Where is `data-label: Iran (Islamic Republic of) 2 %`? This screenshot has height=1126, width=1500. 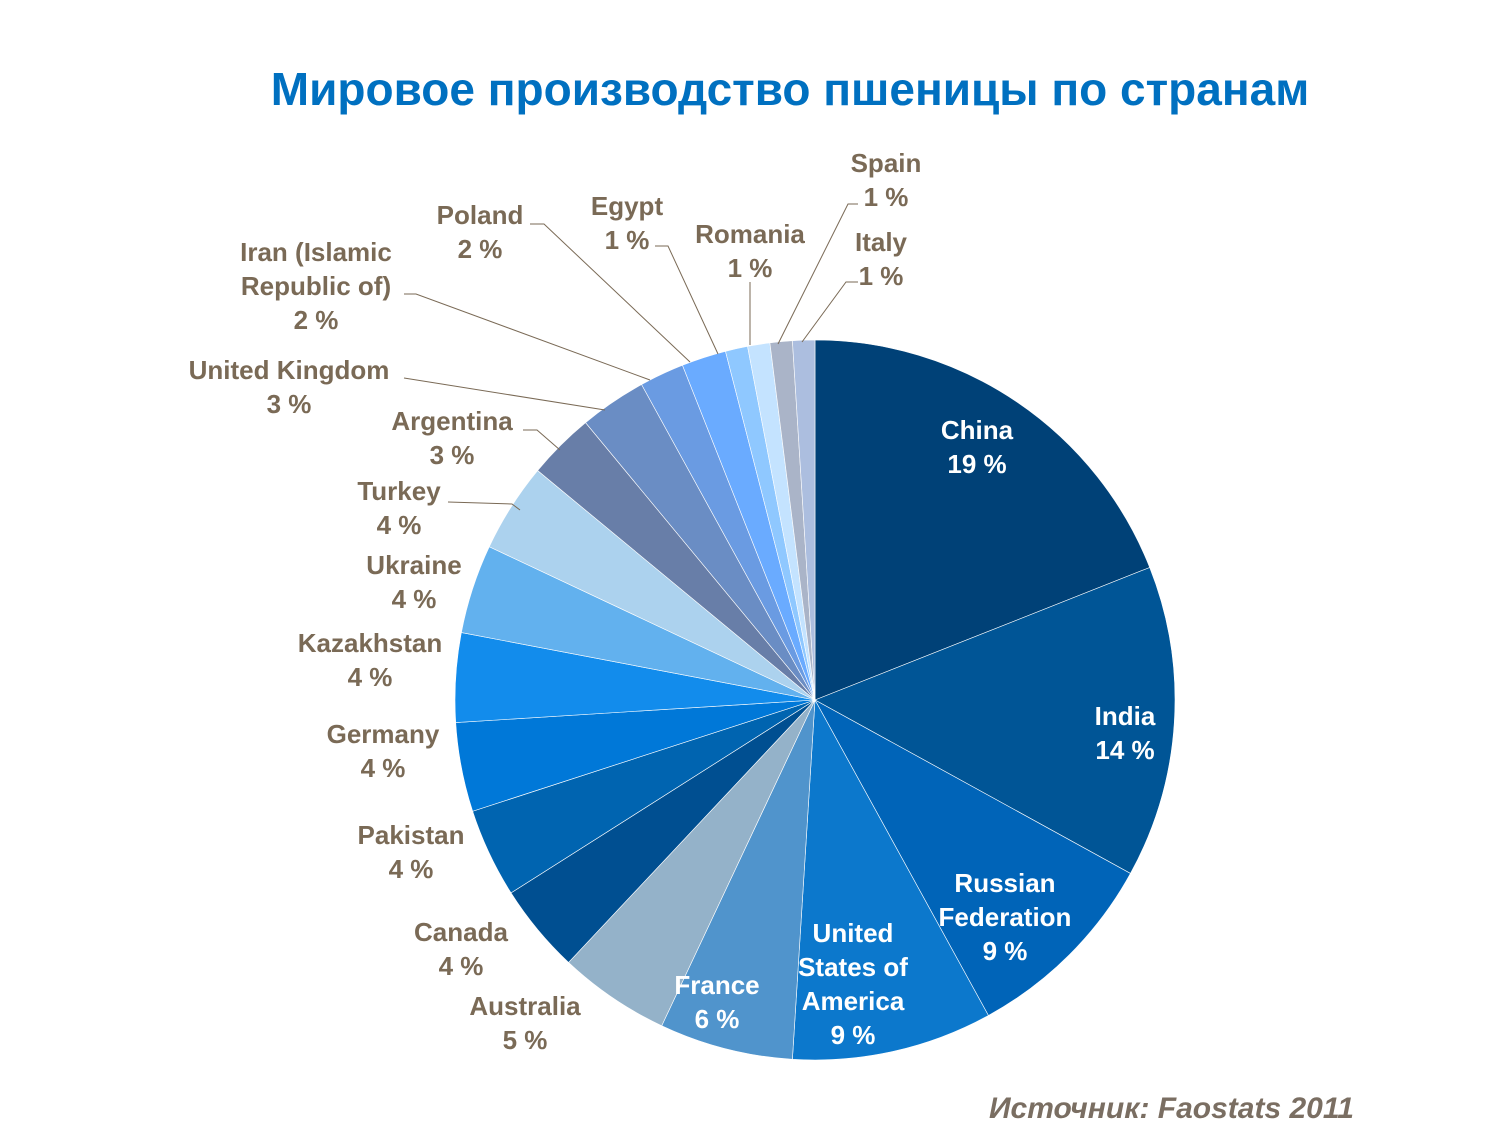 data-label: Iran (Islamic Republic of) 2 % is located at coordinates (316, 286).